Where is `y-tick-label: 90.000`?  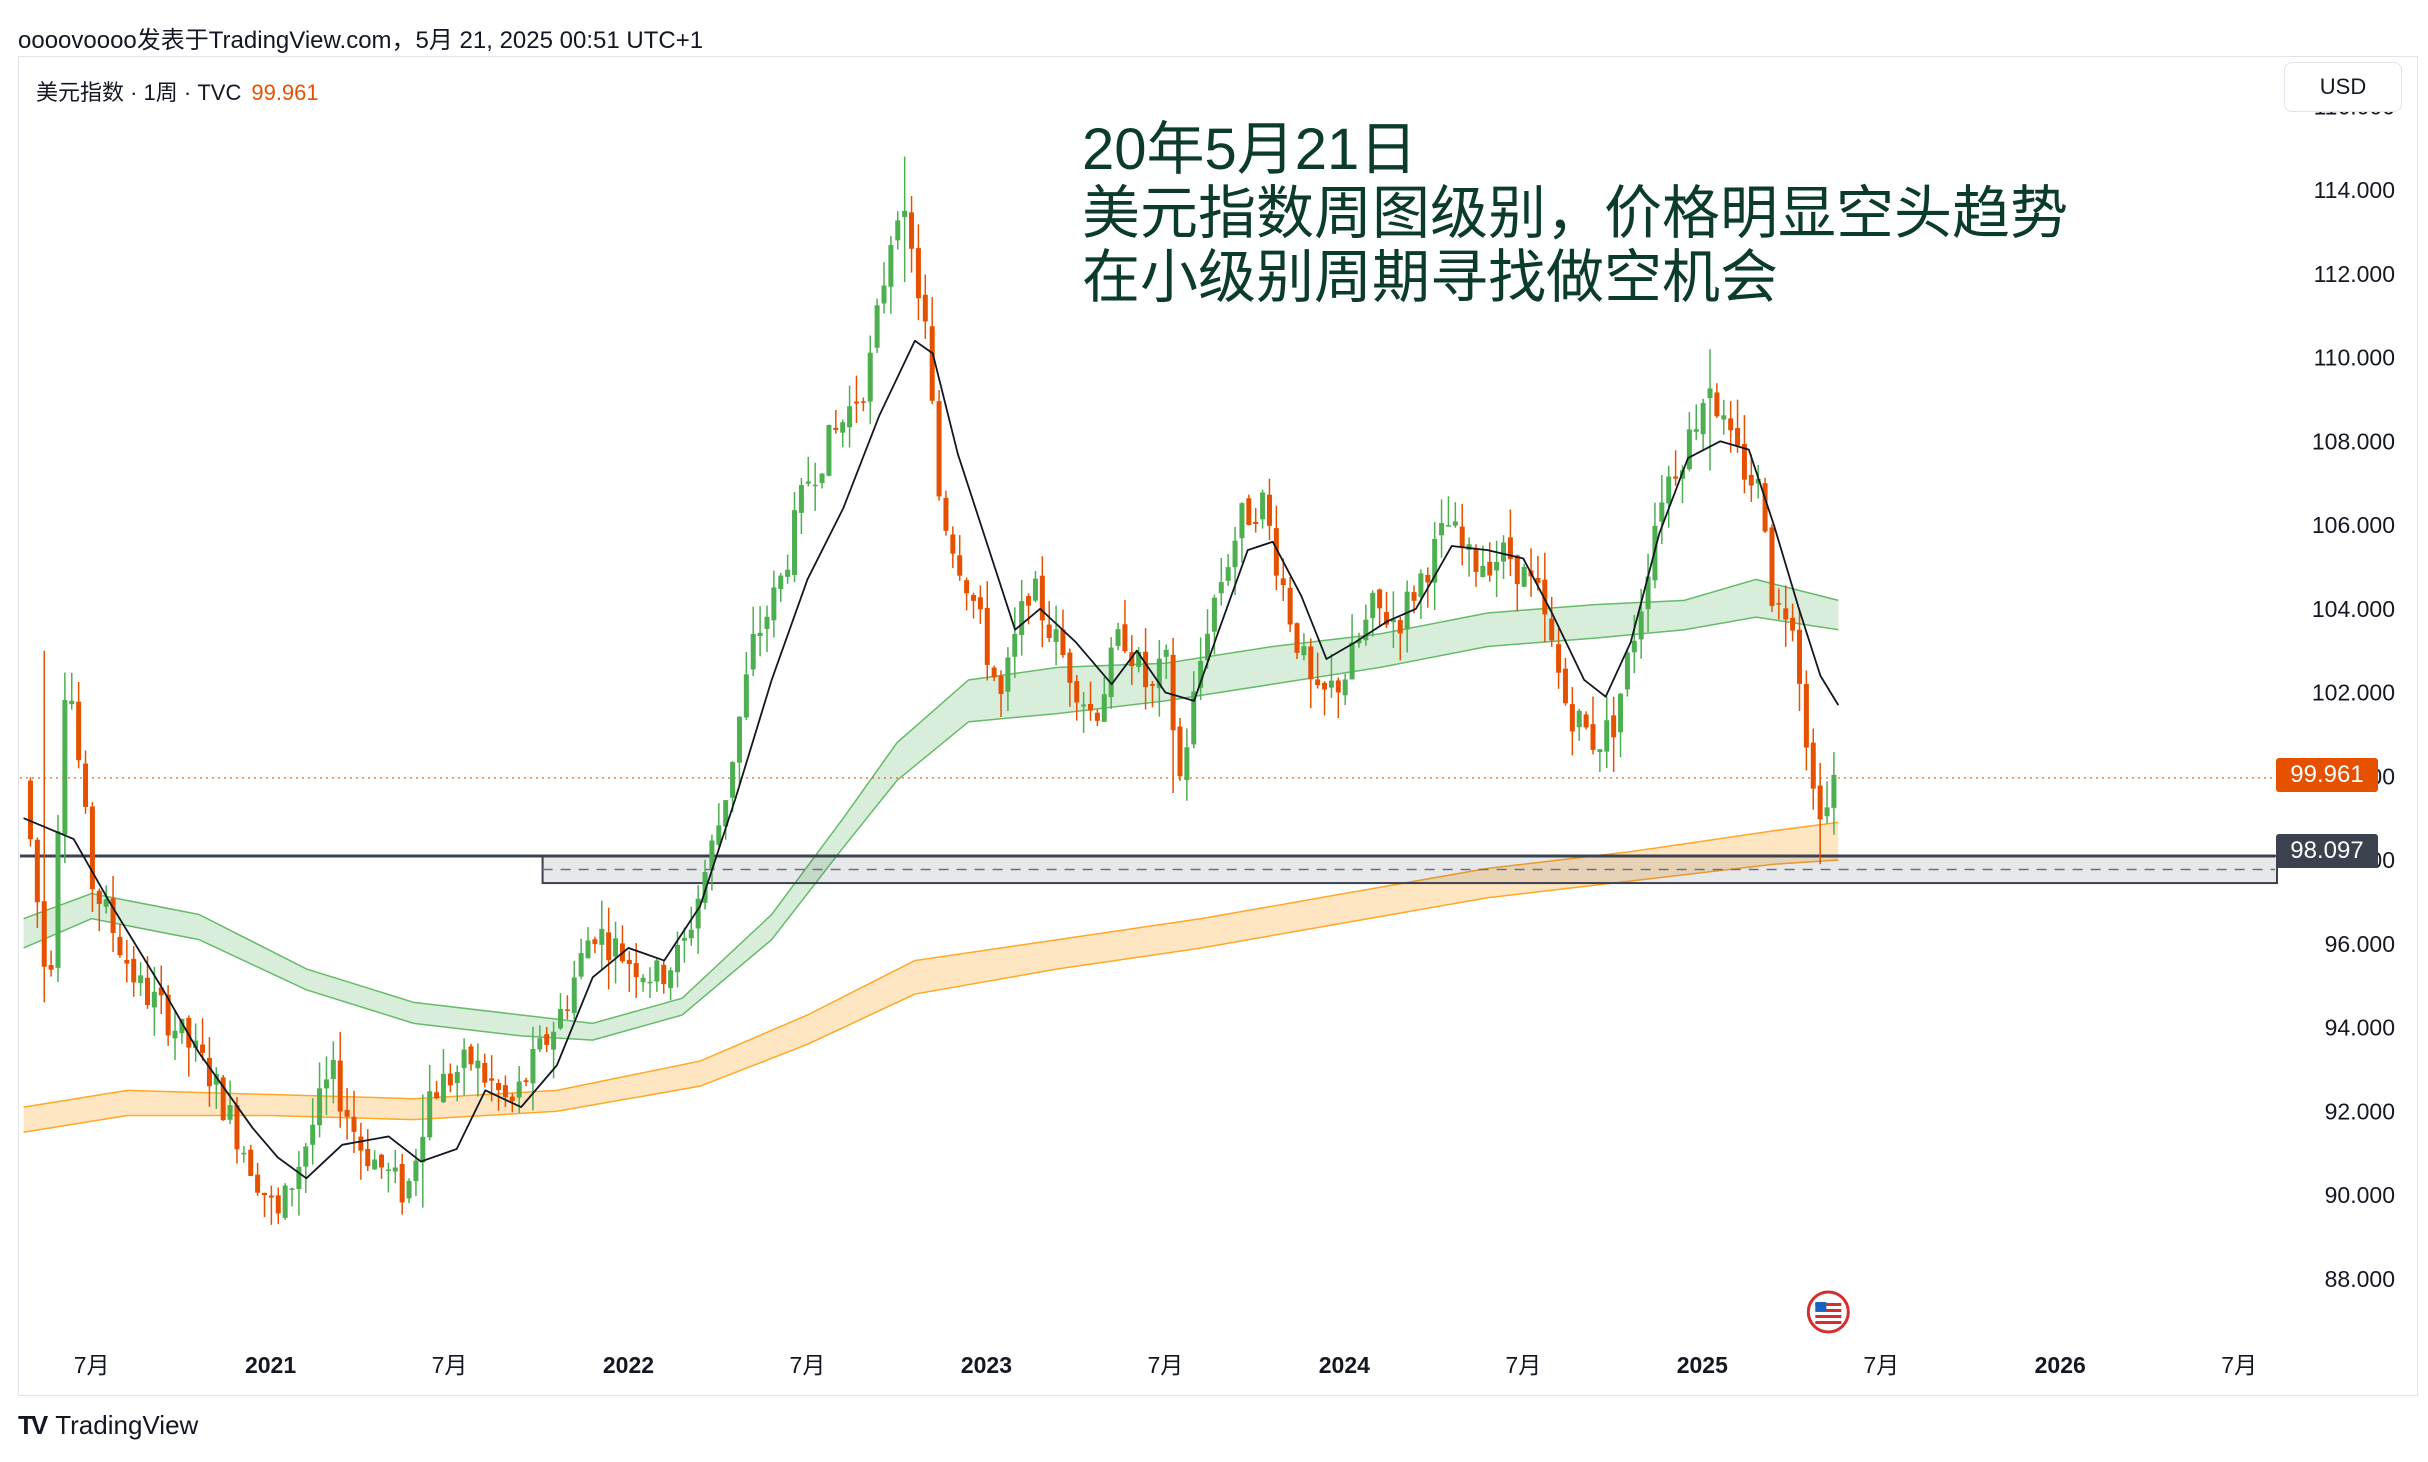 y-tick-label: 90.000 is located at coordinates (2360, 1195).